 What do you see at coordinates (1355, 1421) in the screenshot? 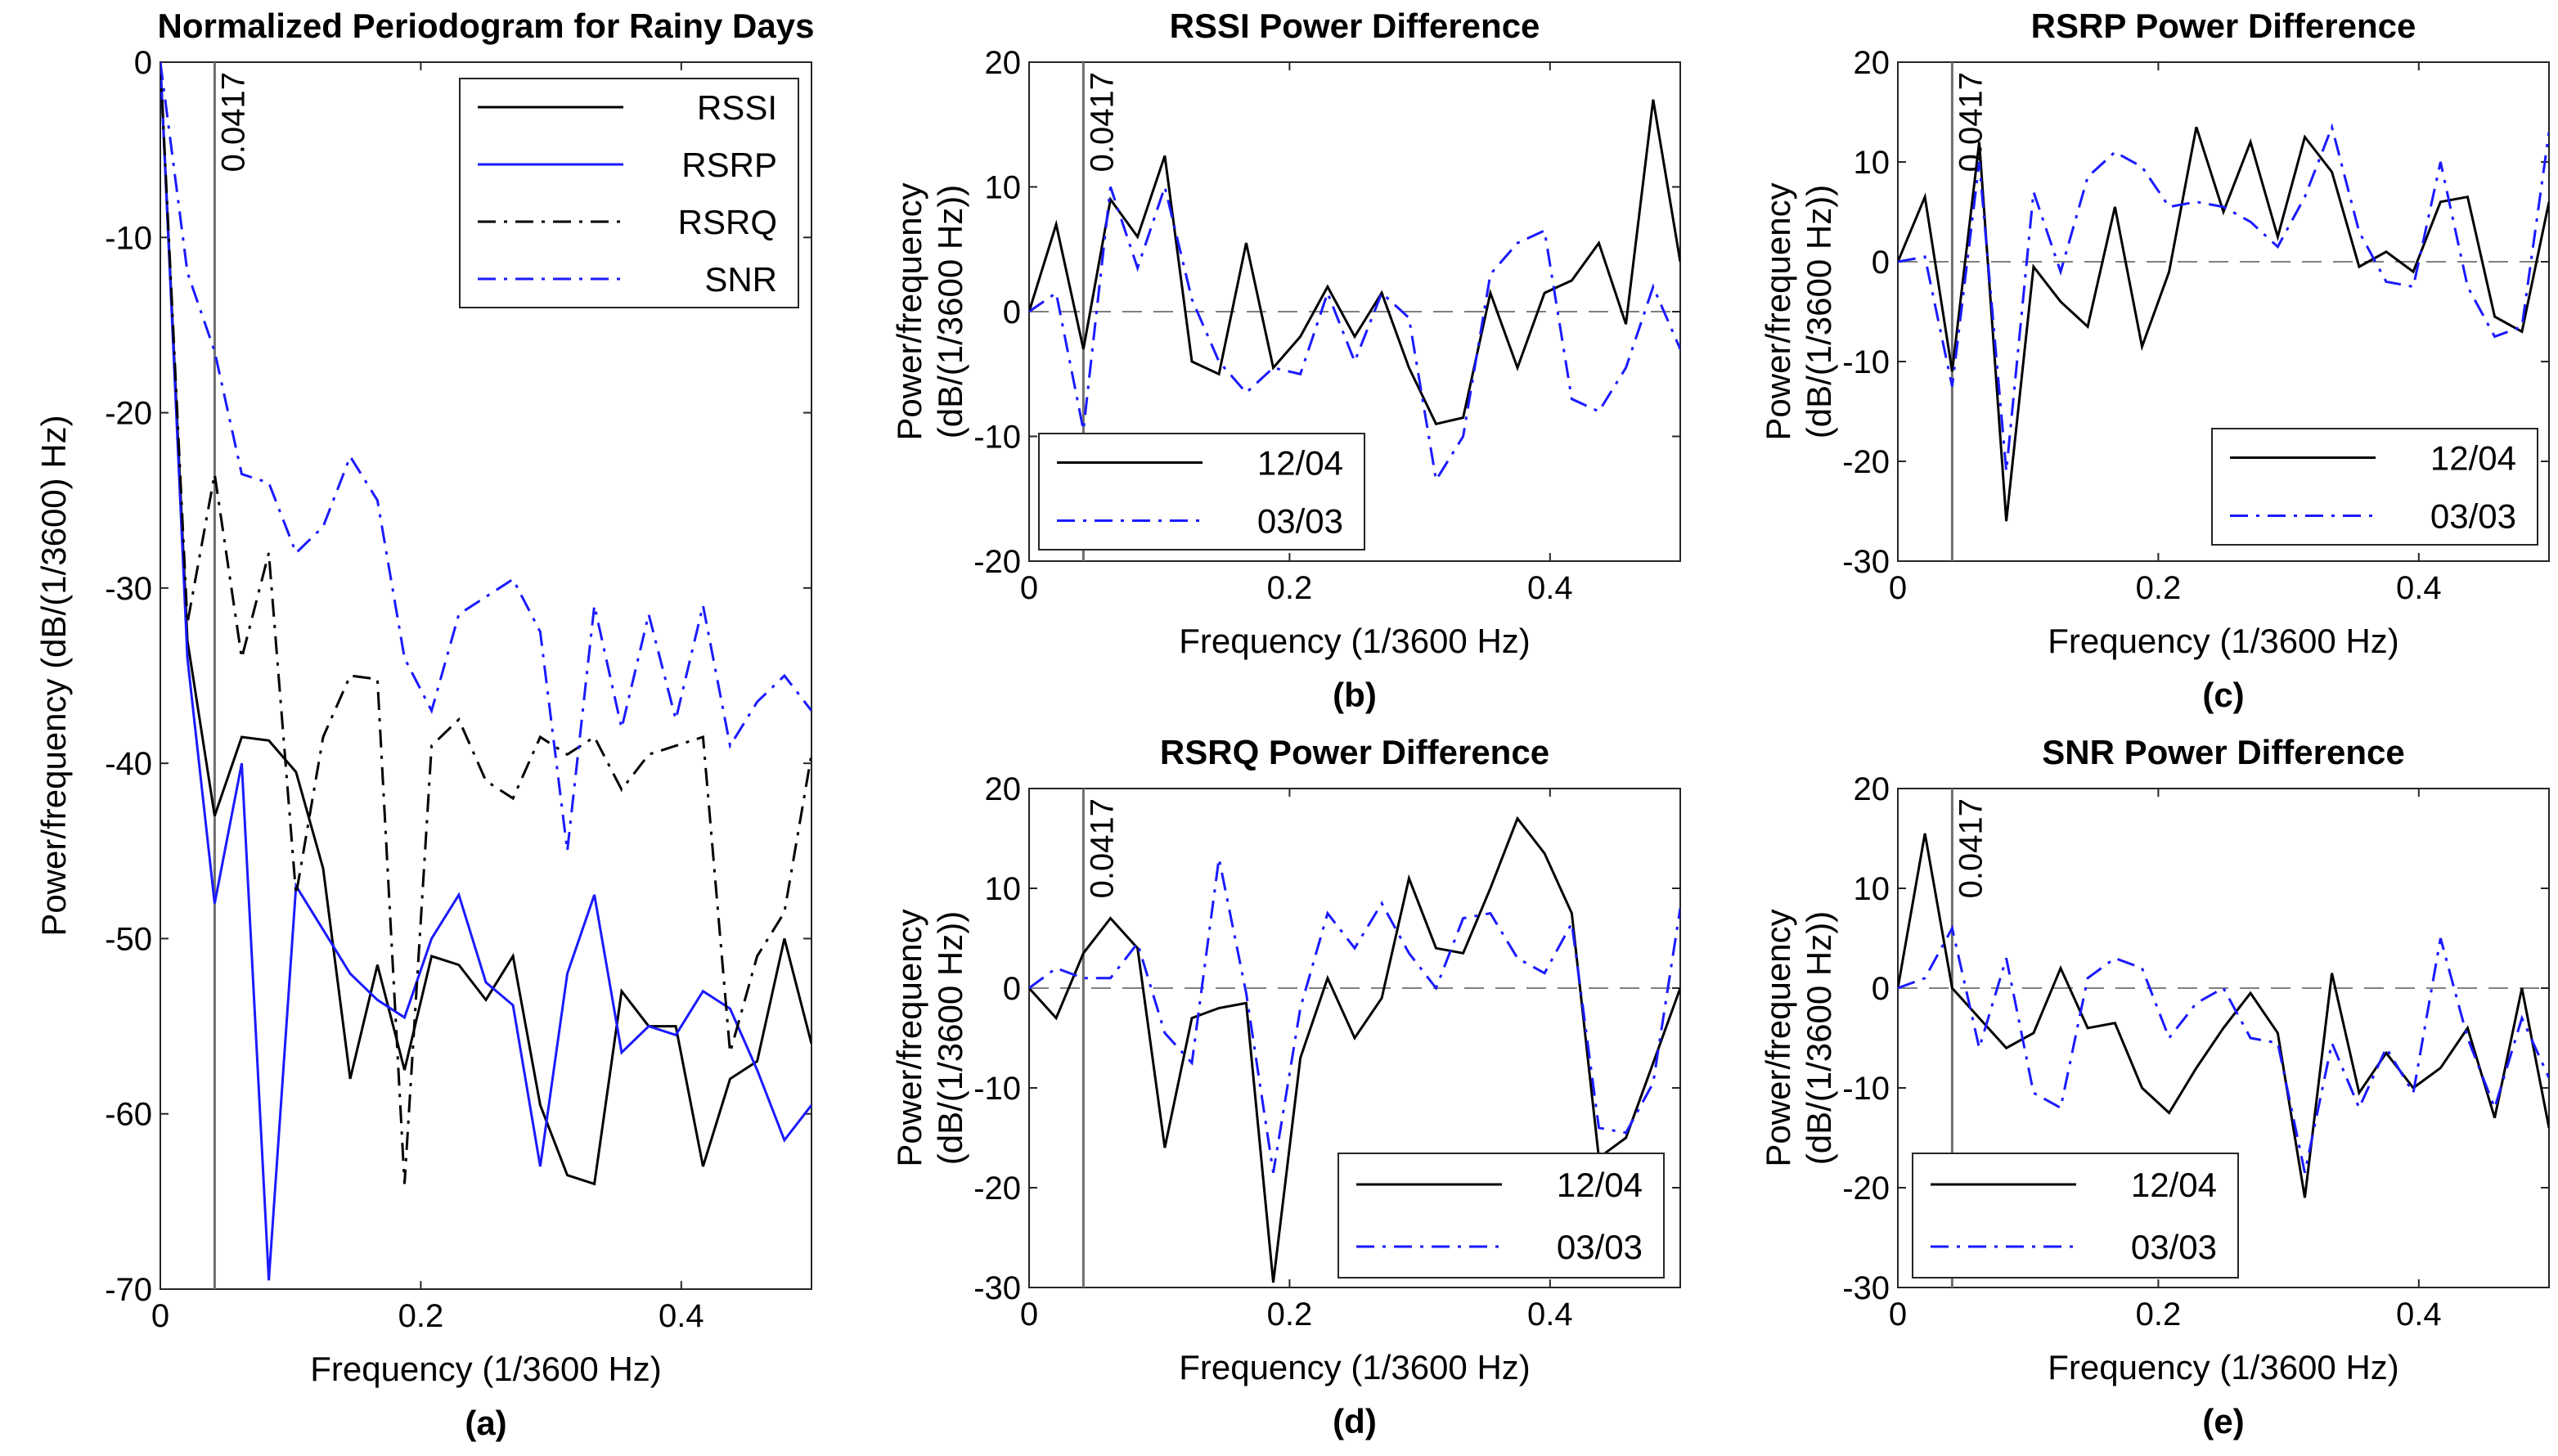
I see `panel-label: (d)` at bounding box center [1355, 1421].